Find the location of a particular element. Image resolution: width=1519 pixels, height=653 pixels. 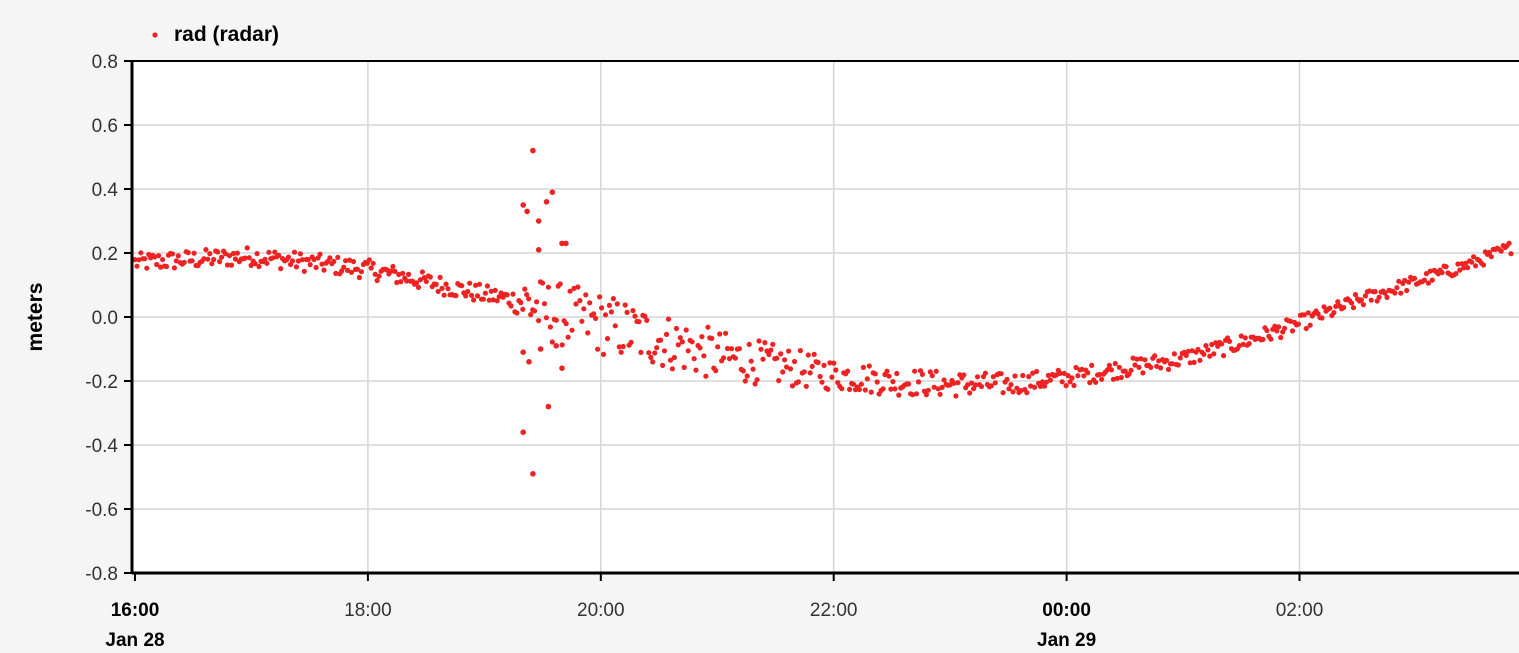

x-tick-label: 00:00 is located at coordinates (1066, 610).